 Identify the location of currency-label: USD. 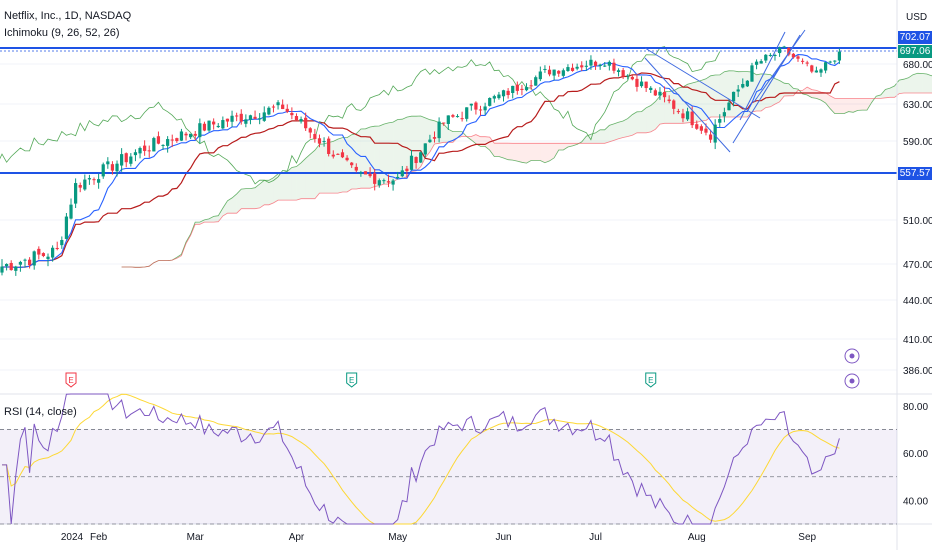
(917, 17).